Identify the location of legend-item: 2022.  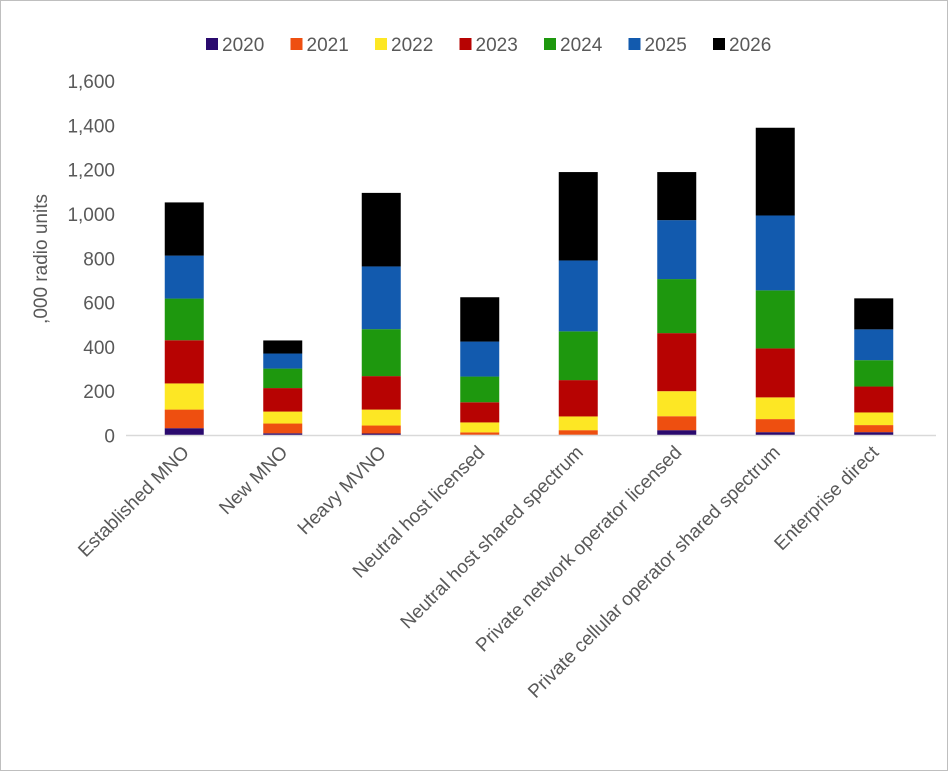
(404, 45).